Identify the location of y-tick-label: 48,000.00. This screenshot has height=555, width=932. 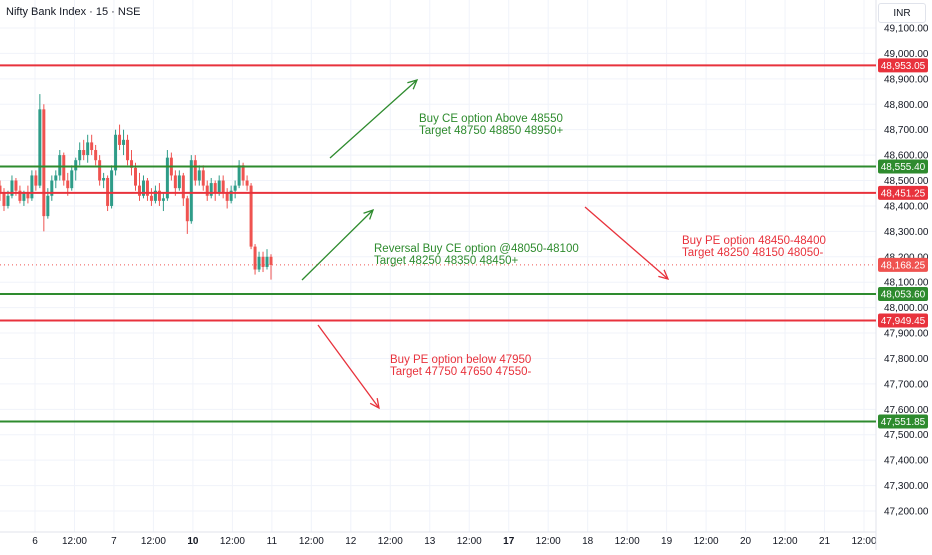
(906, 308).